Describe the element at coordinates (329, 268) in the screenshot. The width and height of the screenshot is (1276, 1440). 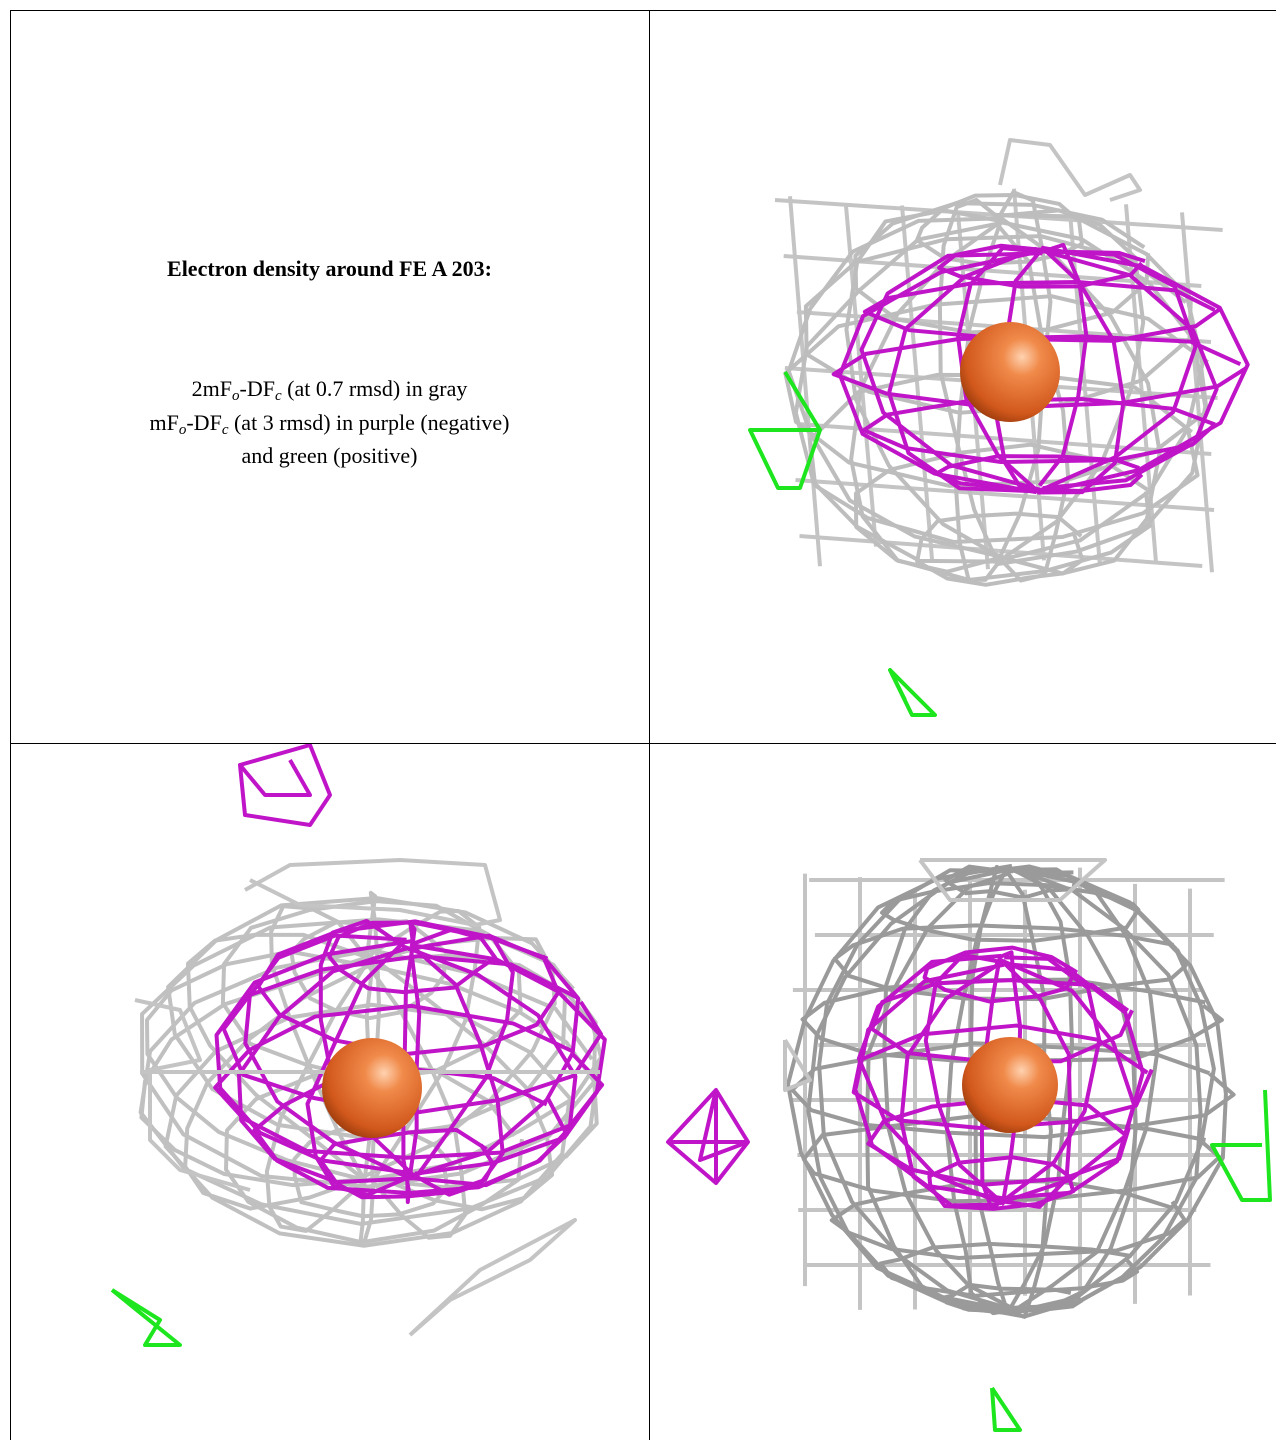
I see `caption-title: Electron density around FE A 203:` at that location.